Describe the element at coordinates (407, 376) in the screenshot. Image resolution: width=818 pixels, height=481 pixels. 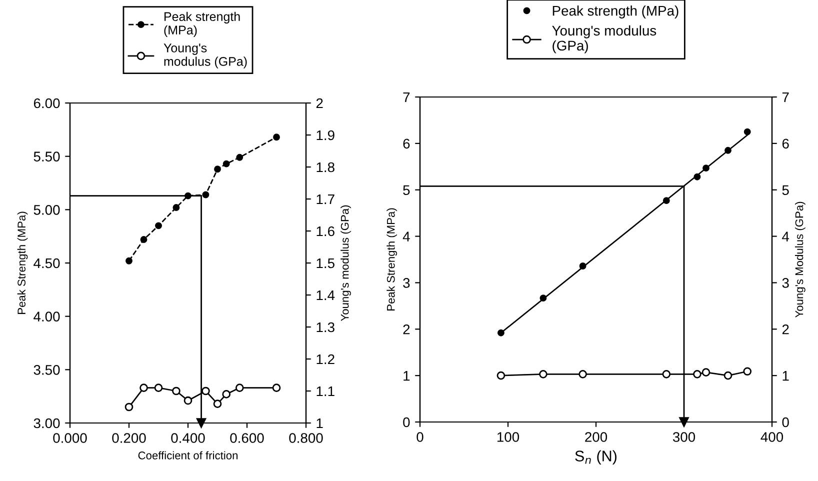
I see `y-tick-label: 1` at that location.